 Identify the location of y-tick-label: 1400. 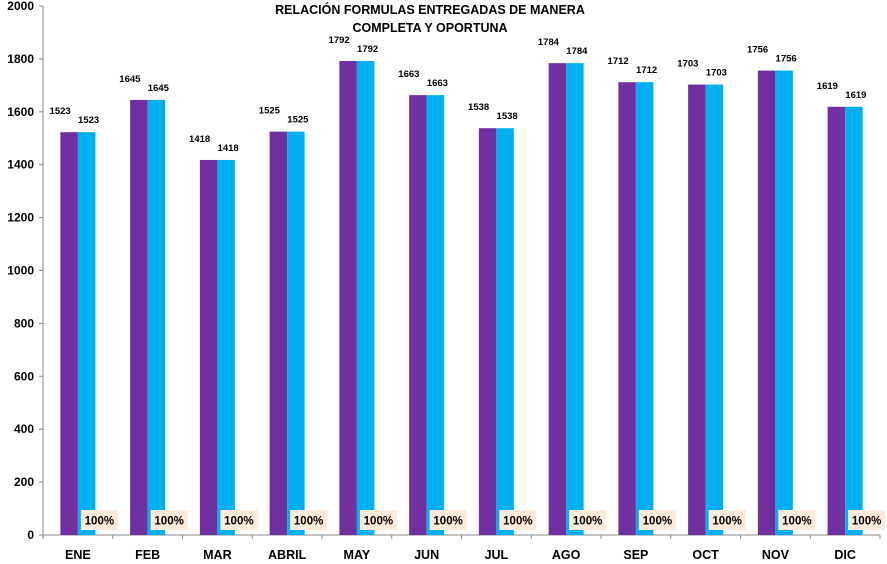
(20, 165).